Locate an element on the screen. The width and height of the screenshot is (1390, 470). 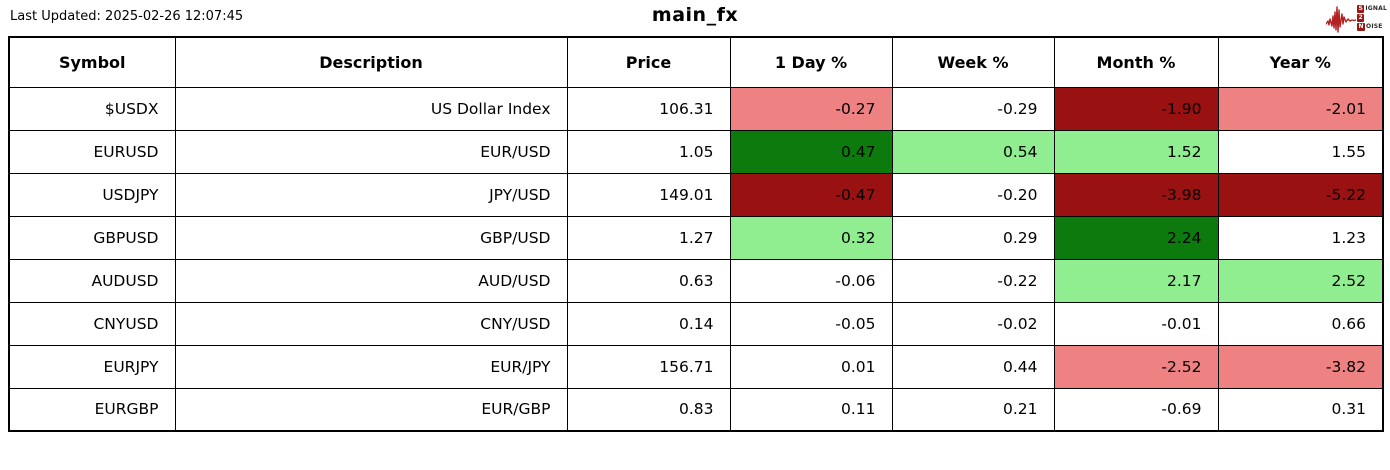
year-pct-cell: 0.66 is located at coordinates (1300, 323).